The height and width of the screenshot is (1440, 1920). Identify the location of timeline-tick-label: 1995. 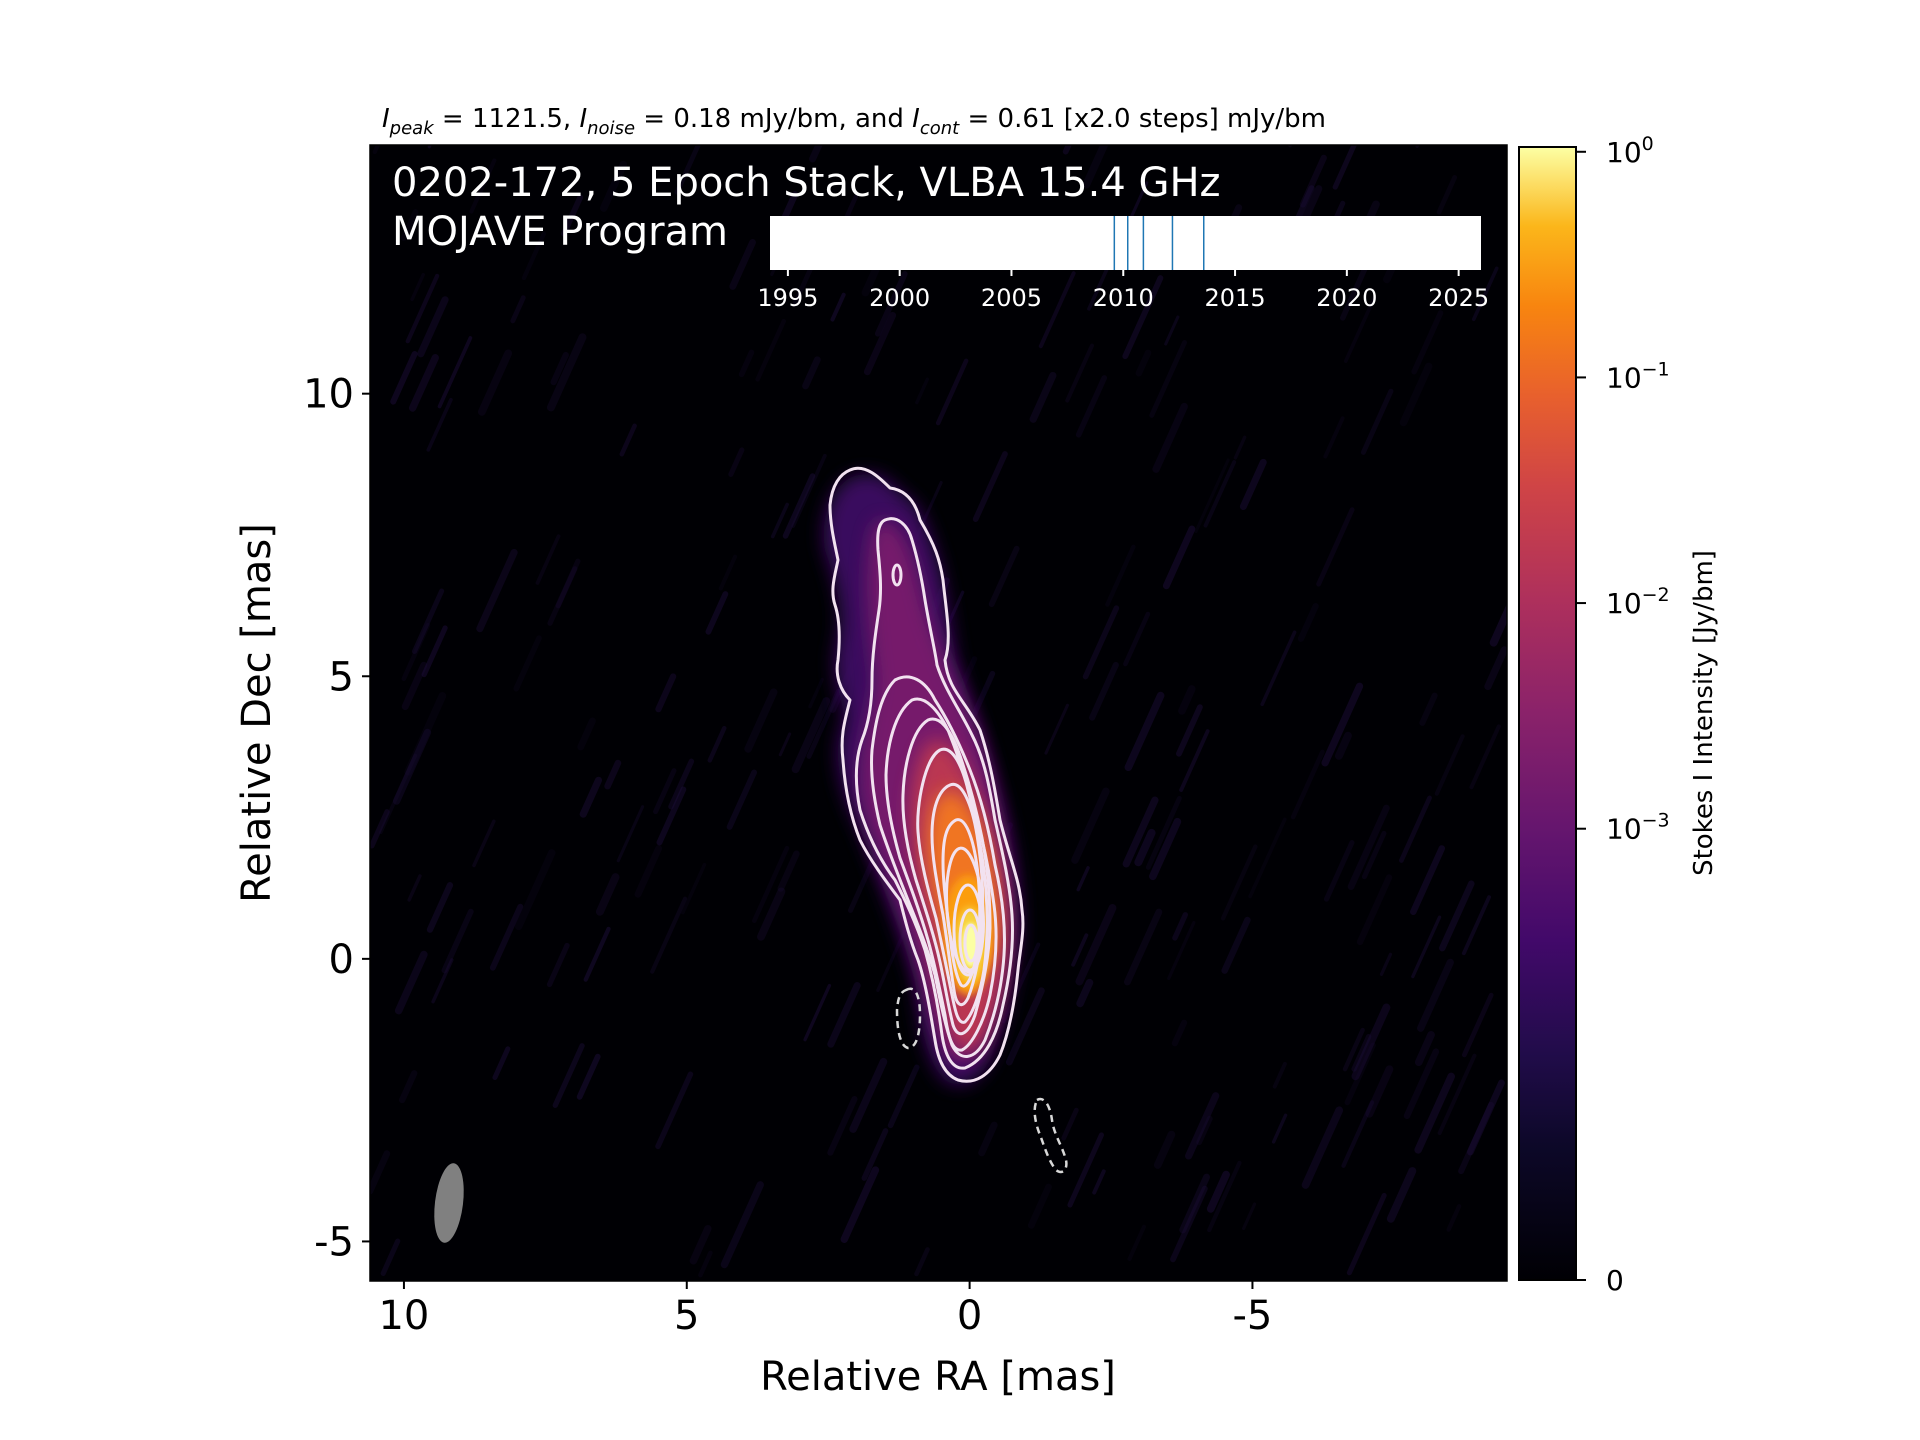
(787, 298).